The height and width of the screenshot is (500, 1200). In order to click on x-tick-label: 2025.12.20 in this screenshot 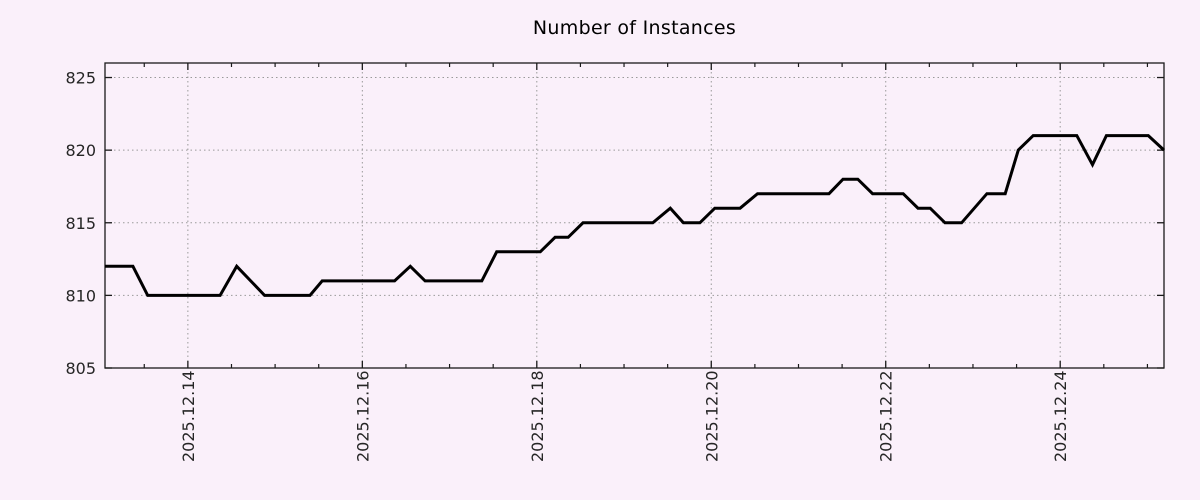, I will do `click(711, 416)`.